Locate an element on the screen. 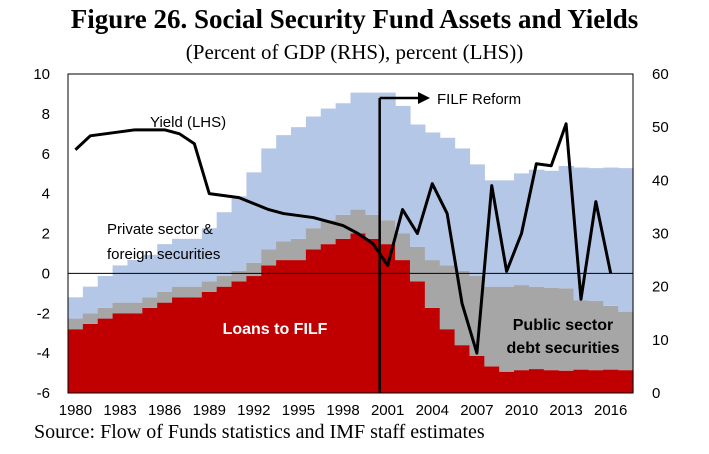 This screenshot has height=454, width=709. x-tick-label: 2010 is located at coordinates (521, 410).